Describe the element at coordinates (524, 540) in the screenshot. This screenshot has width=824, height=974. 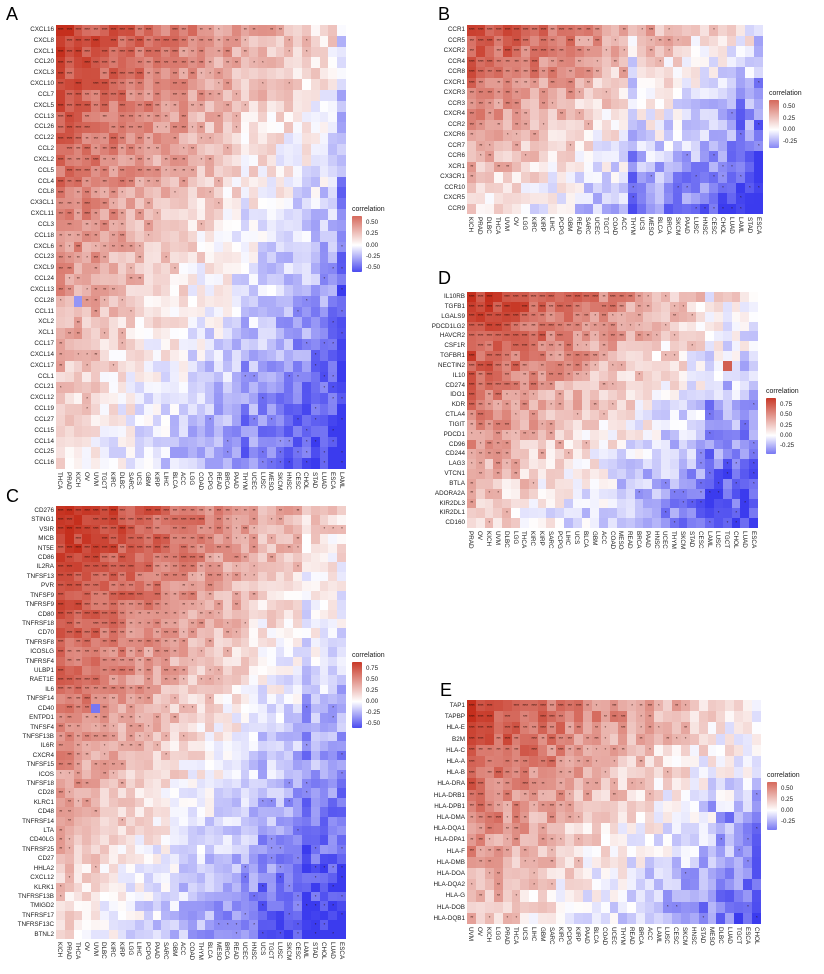
I see `cancer-label: THCA` at that location.